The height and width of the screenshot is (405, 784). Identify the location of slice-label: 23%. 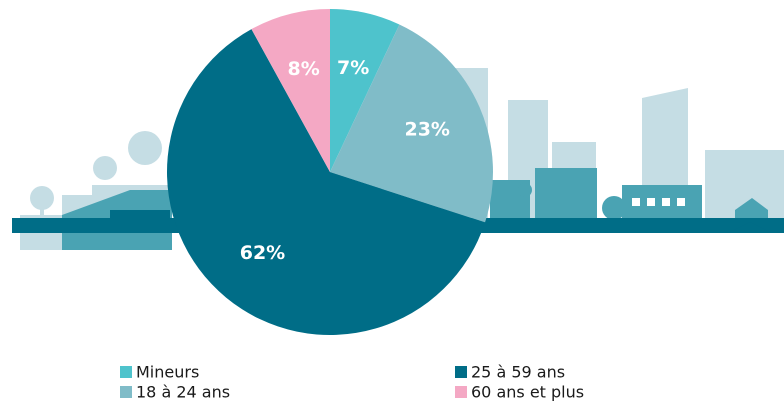
(426, 129).